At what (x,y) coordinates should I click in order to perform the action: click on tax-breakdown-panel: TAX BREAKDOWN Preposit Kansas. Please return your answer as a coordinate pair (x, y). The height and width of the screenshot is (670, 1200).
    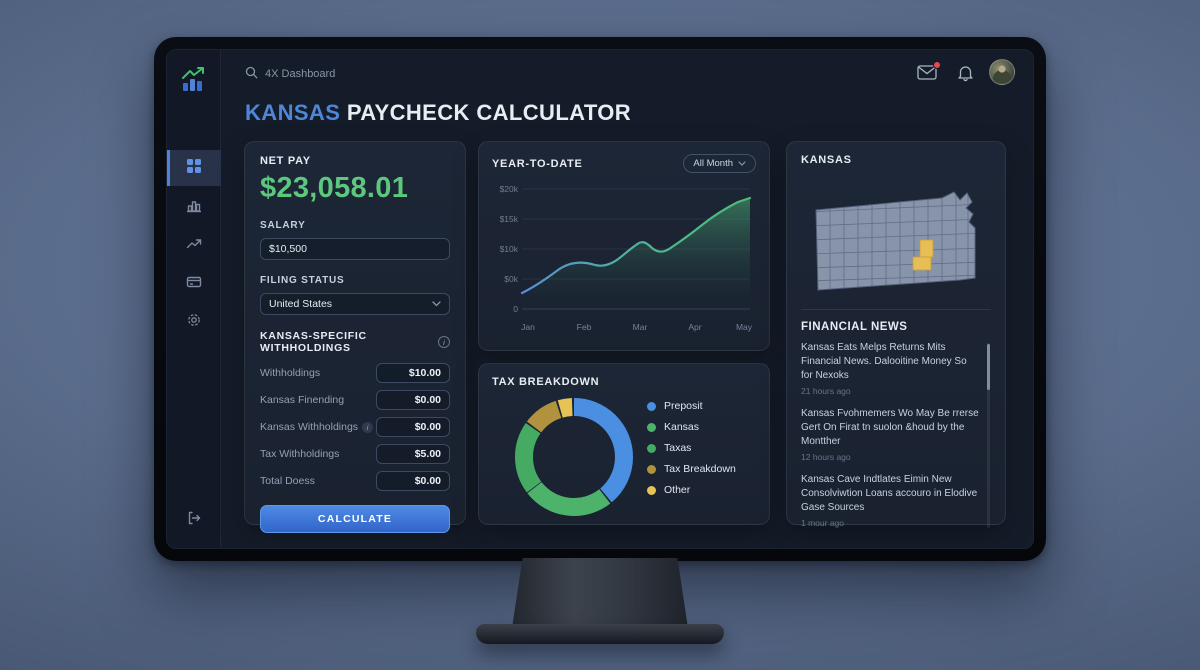
    Looking at the image, I should click on (624, 444).